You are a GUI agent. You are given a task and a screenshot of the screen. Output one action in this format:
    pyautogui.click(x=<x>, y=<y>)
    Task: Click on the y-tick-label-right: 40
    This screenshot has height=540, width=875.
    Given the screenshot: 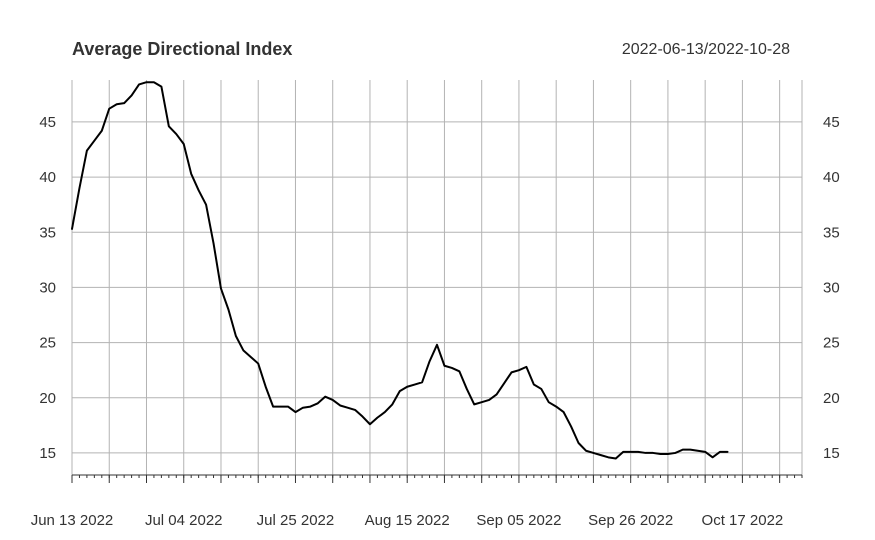 What is the action you would take?
    pyautogui.click(x=831, y=177)
    